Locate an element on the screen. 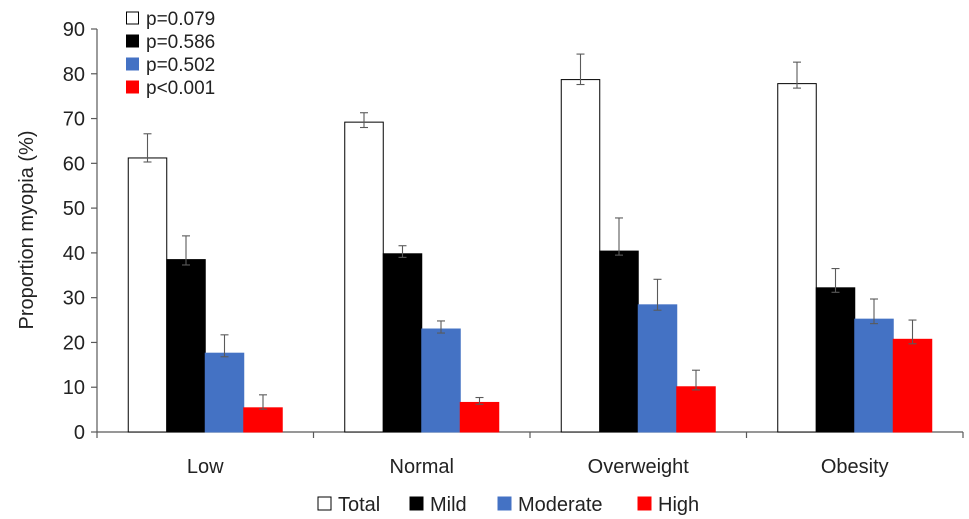 Image resolution: width=969 pixels, height=519 pixels. y-tick-label: 80 is located at coordinates (74, 75).